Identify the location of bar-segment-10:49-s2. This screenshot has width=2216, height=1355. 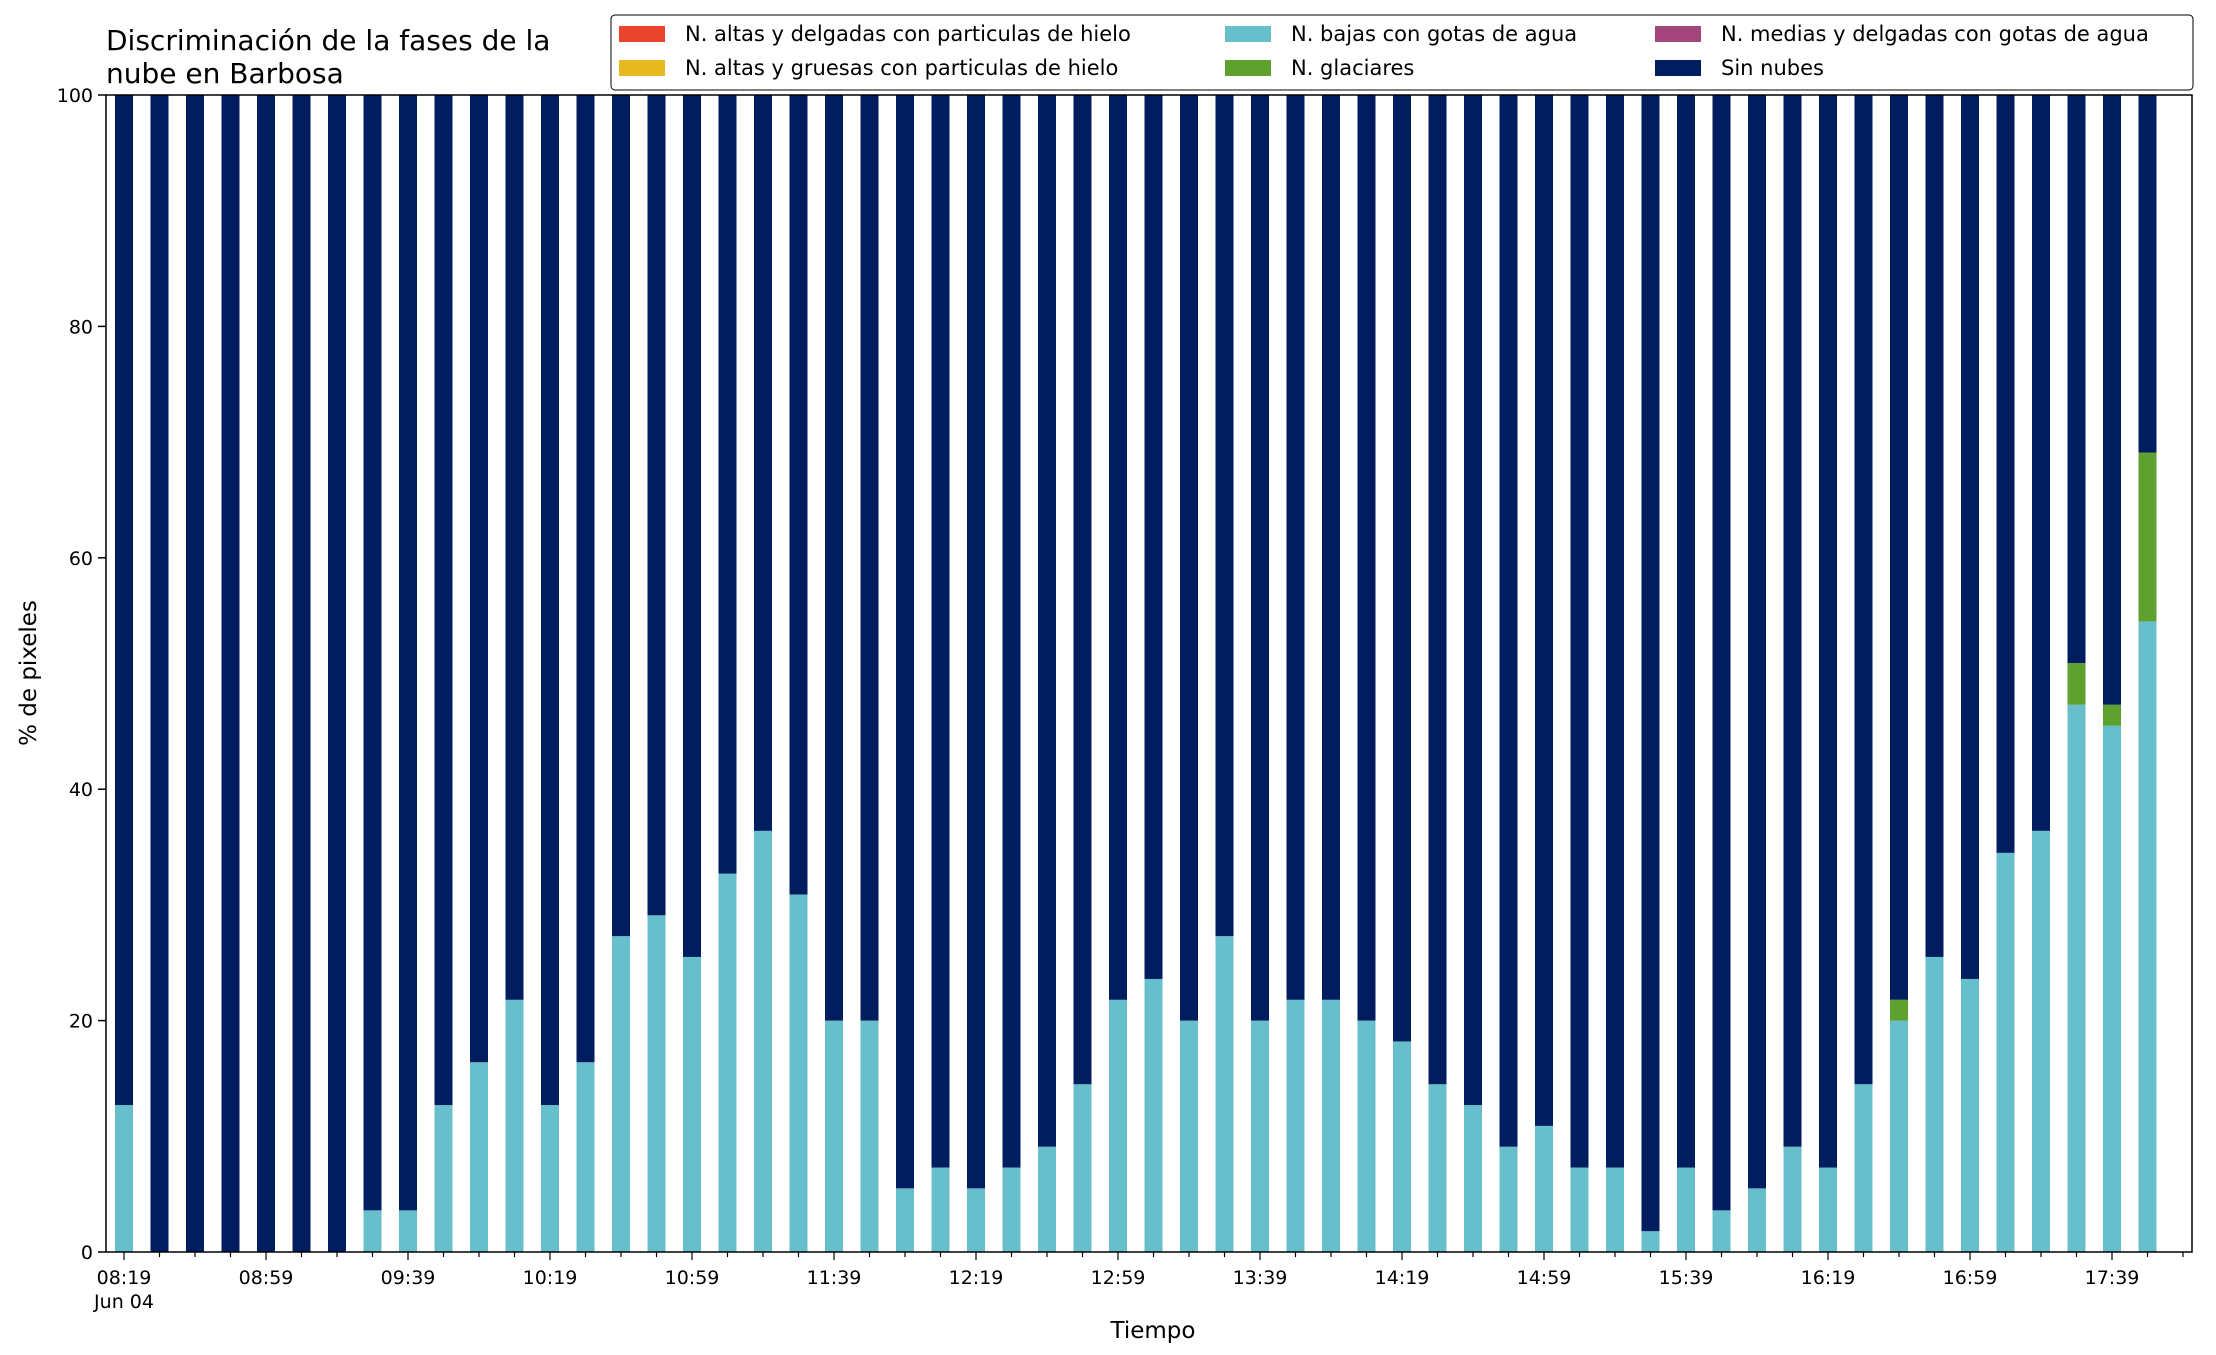
(656, 1083).